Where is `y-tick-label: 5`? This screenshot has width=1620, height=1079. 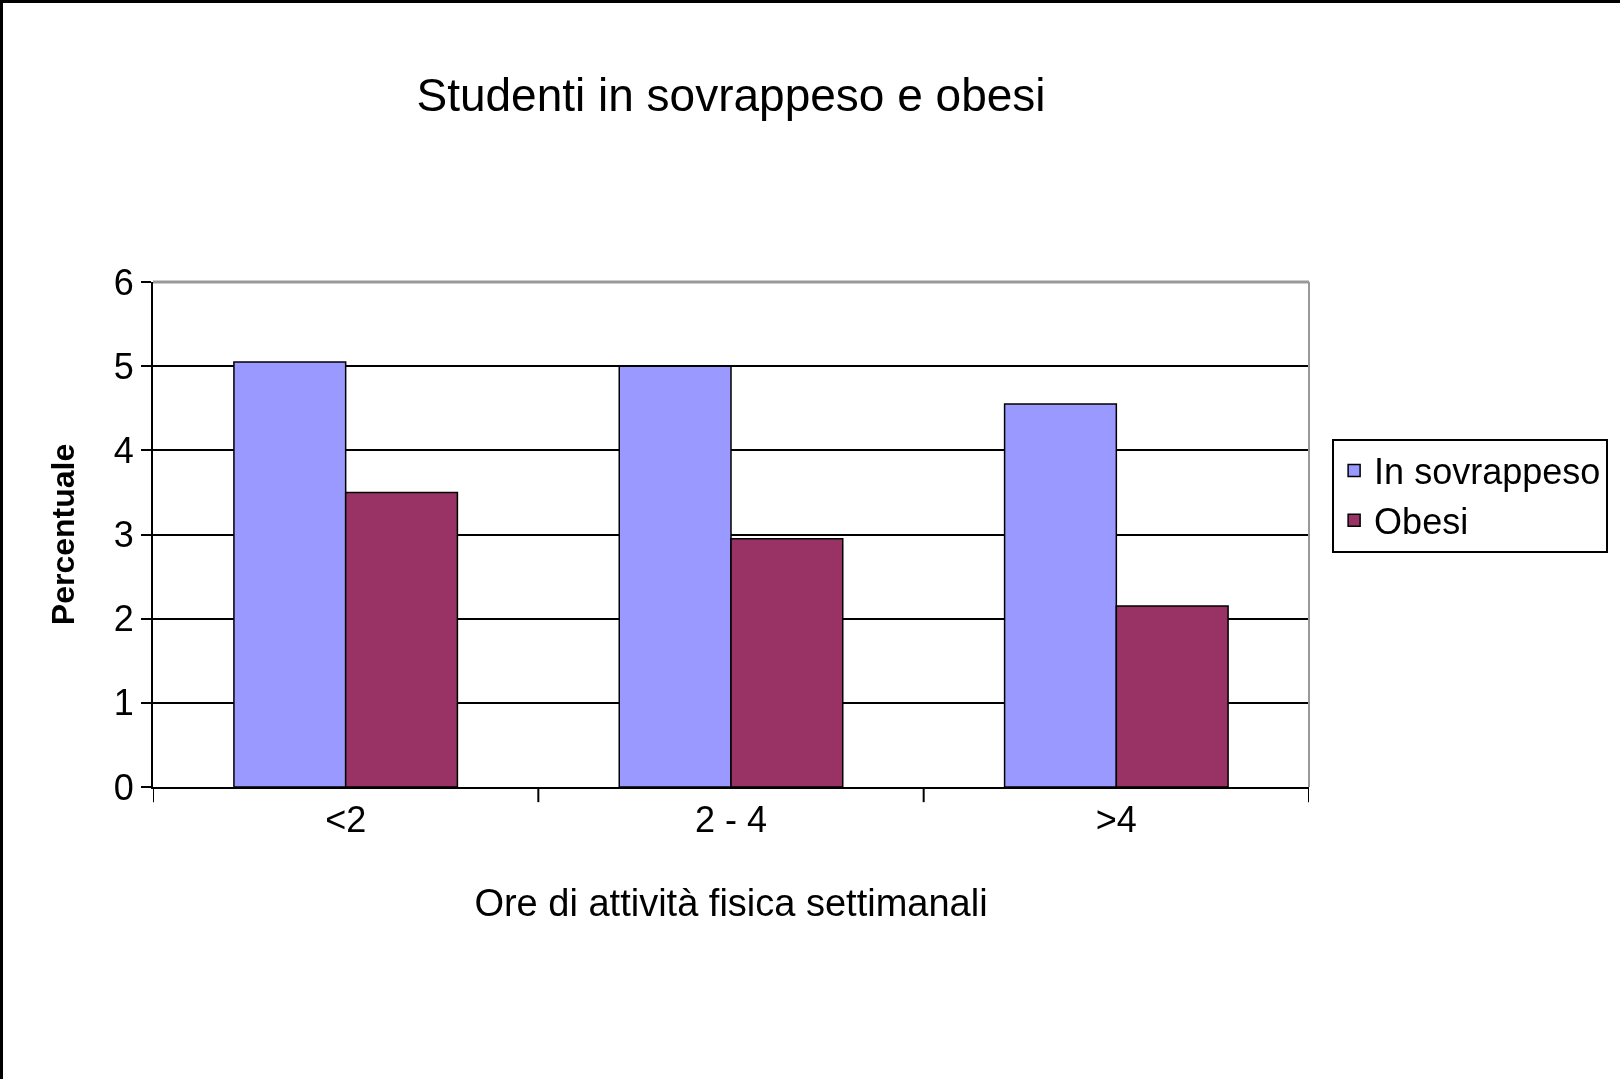 y-tick-label: 5 is located at coordinates (123, 366).